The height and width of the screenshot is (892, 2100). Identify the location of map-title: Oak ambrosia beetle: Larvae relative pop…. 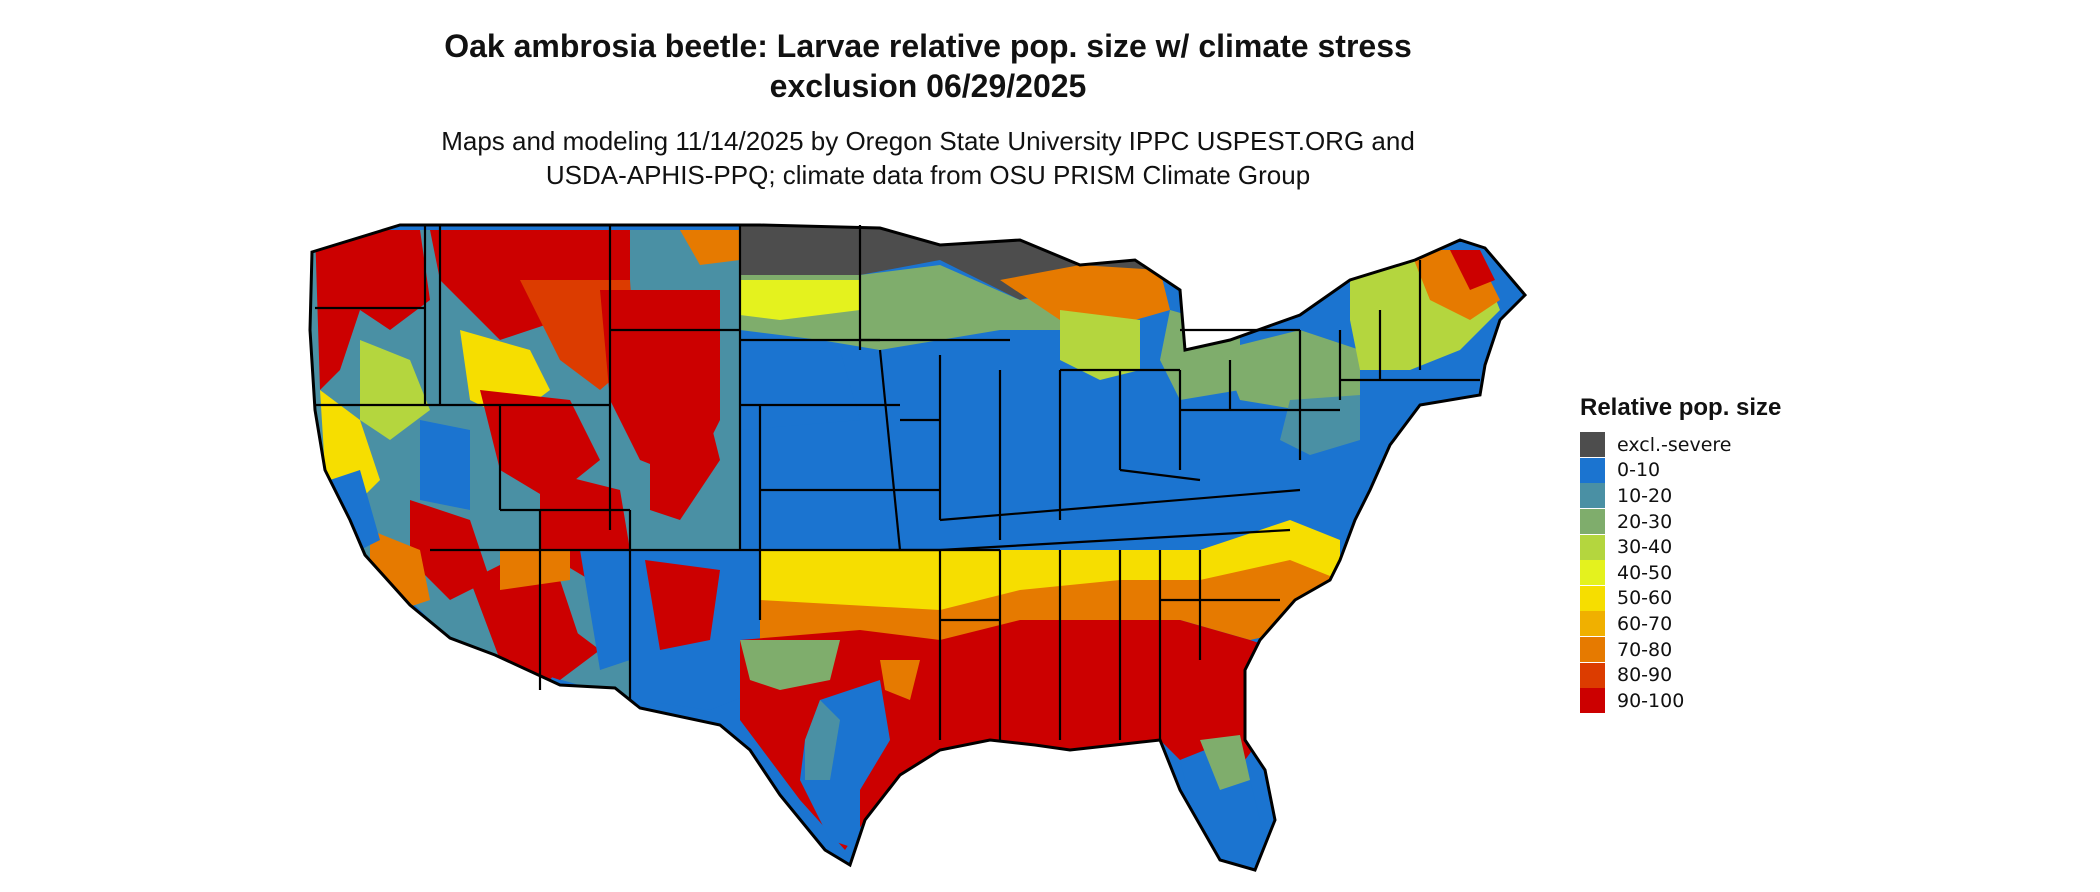
(928, 46).